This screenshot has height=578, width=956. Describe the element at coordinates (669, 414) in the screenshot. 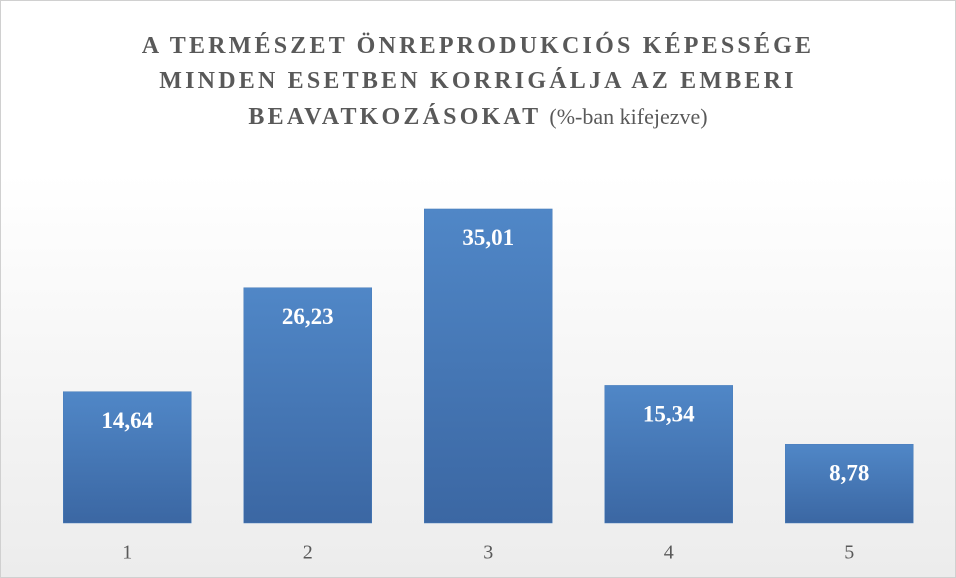

I see `data-label: 15,34` at that location.